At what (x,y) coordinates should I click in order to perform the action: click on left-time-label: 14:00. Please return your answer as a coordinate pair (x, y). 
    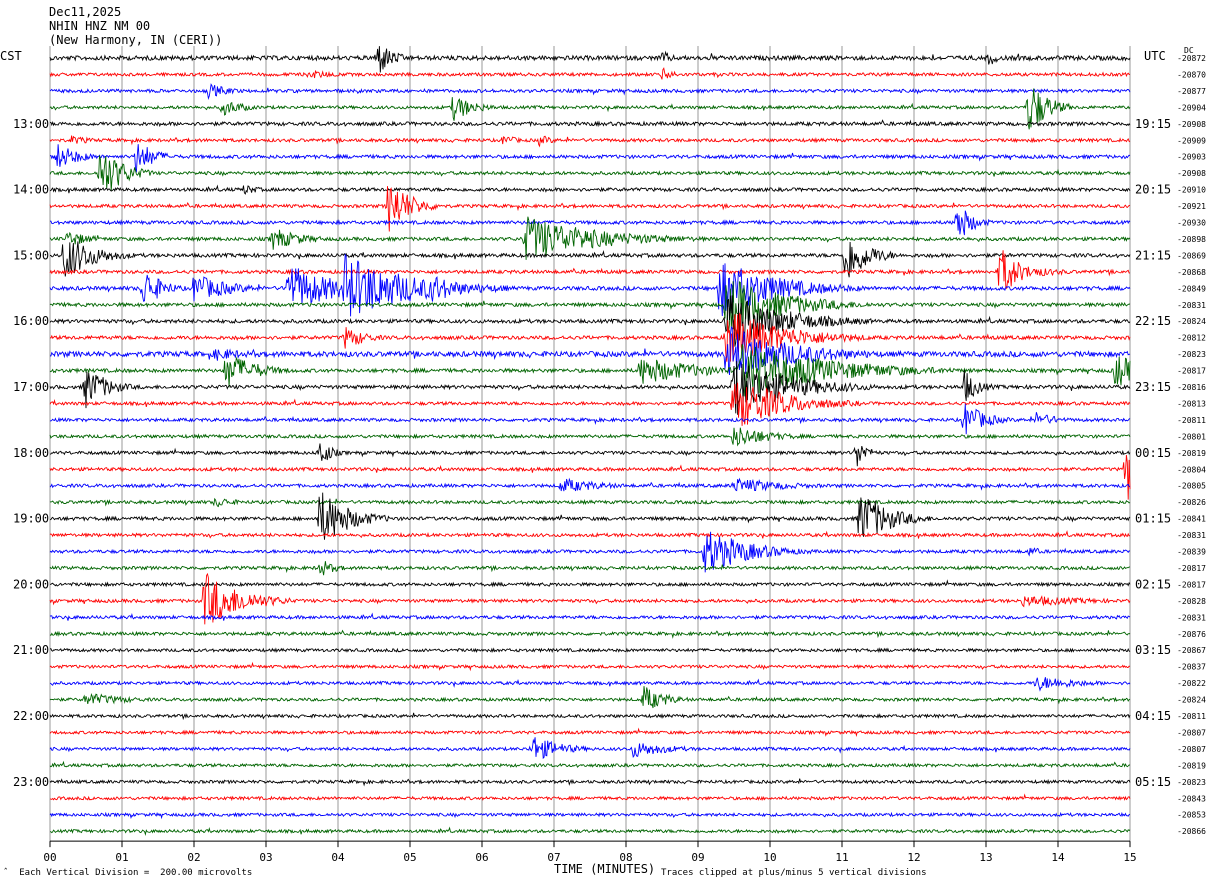
    Looking at the image, I should click on (31, 190).